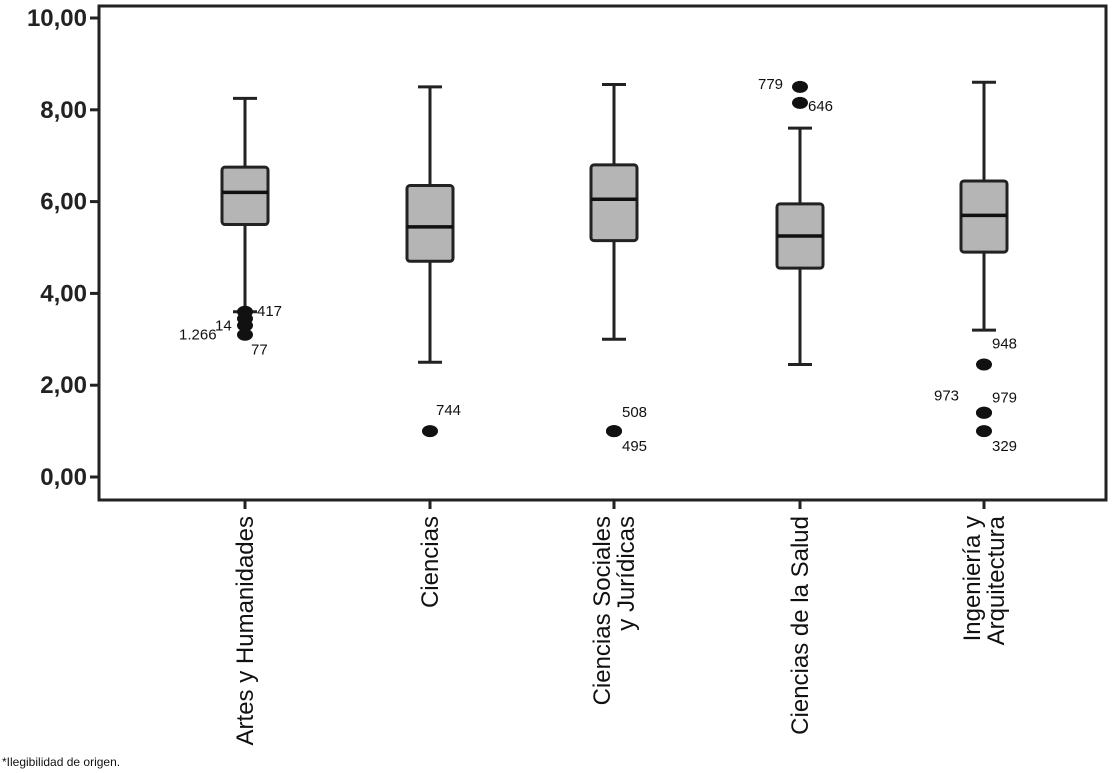 Image resolution: width=1114 pixels, height=773 pixels. I want to click on box-group: 744, so click(433, 261).